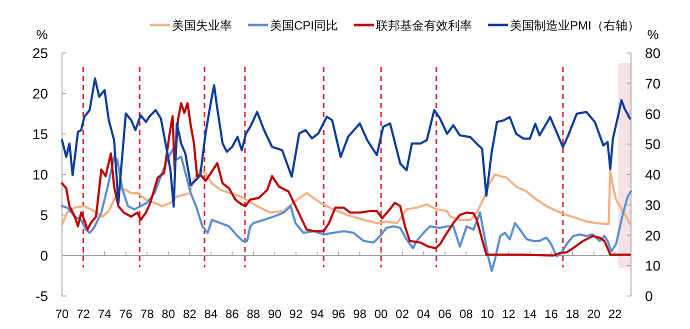  Describe the element at coordinates (445, 314) in the screenshot. I see `x-tick-label: 06` at that location.